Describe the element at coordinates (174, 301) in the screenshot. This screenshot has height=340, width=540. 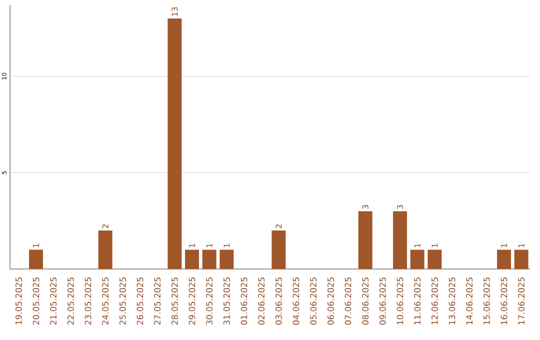
I see `x-tick-label: 28.05.2025` at that location.